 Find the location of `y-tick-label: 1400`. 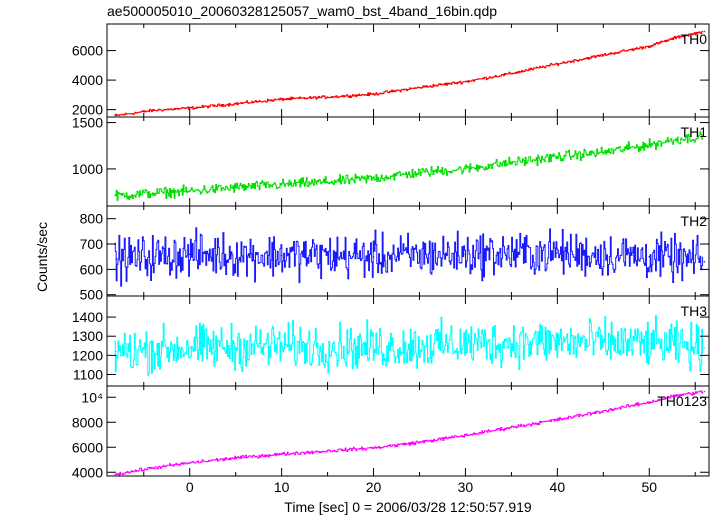

y-tick-label: 1400 is located at coordinates (87, 317).